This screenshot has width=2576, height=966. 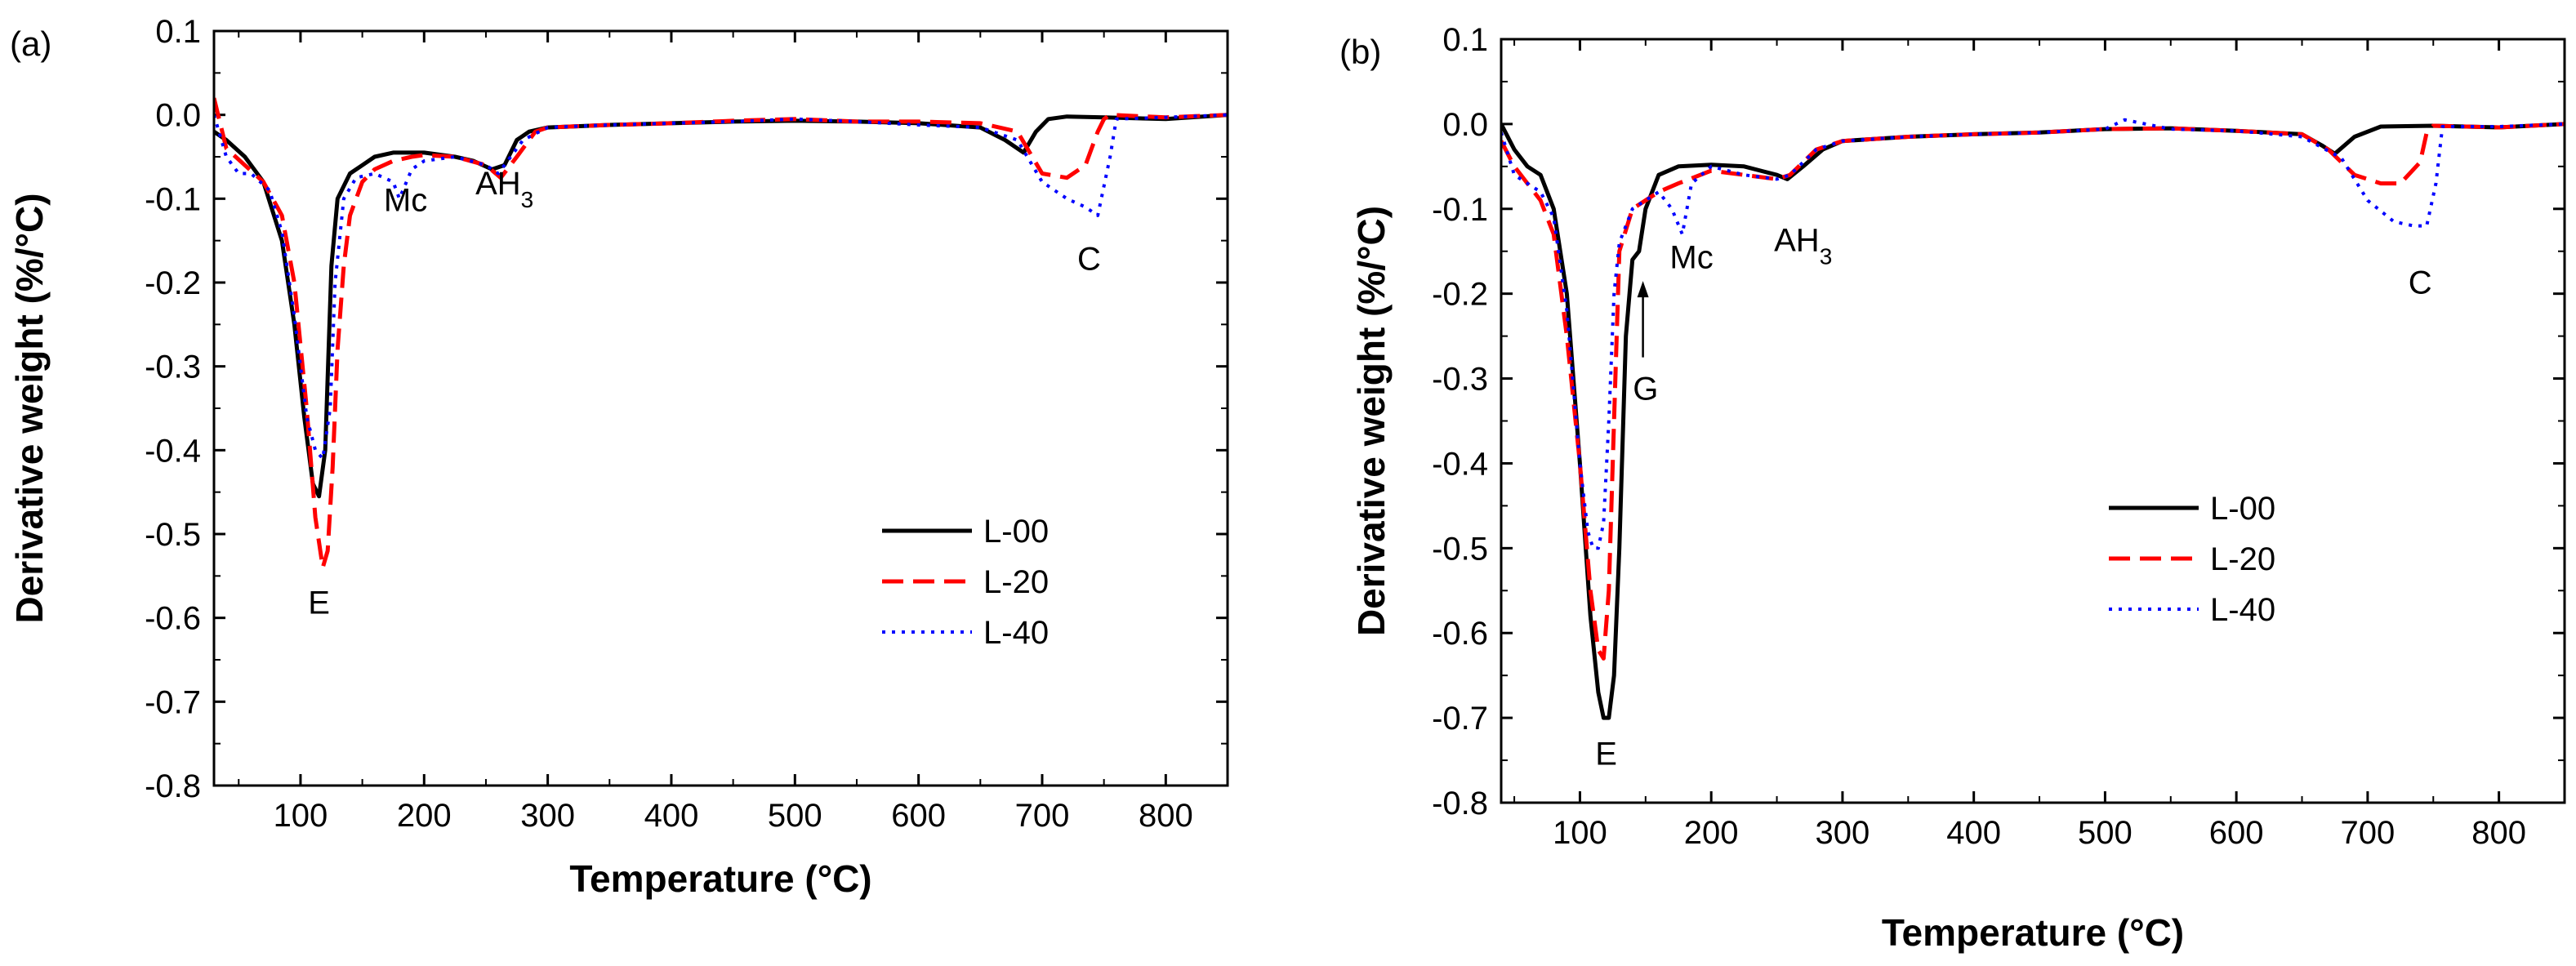 What do you see at coordinates (30, 43) in the screenshot?
I see `panel-label: (a)` at bounding box center [30, 43].